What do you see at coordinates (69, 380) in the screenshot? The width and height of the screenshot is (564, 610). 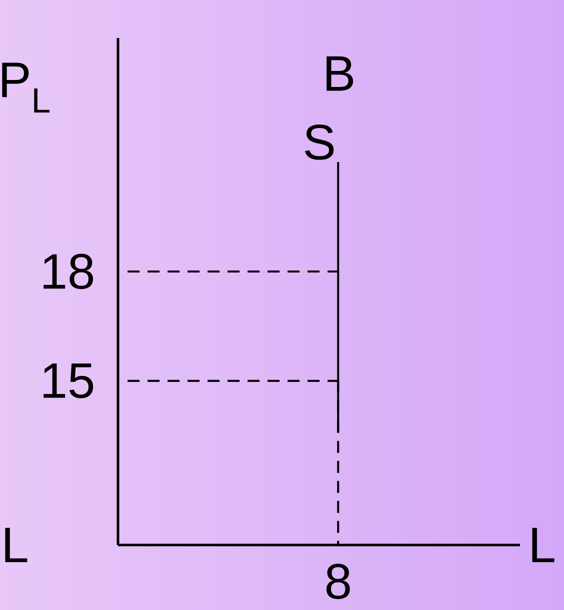 I see `y-tick-label: 15` at bounding box center [69, 380].